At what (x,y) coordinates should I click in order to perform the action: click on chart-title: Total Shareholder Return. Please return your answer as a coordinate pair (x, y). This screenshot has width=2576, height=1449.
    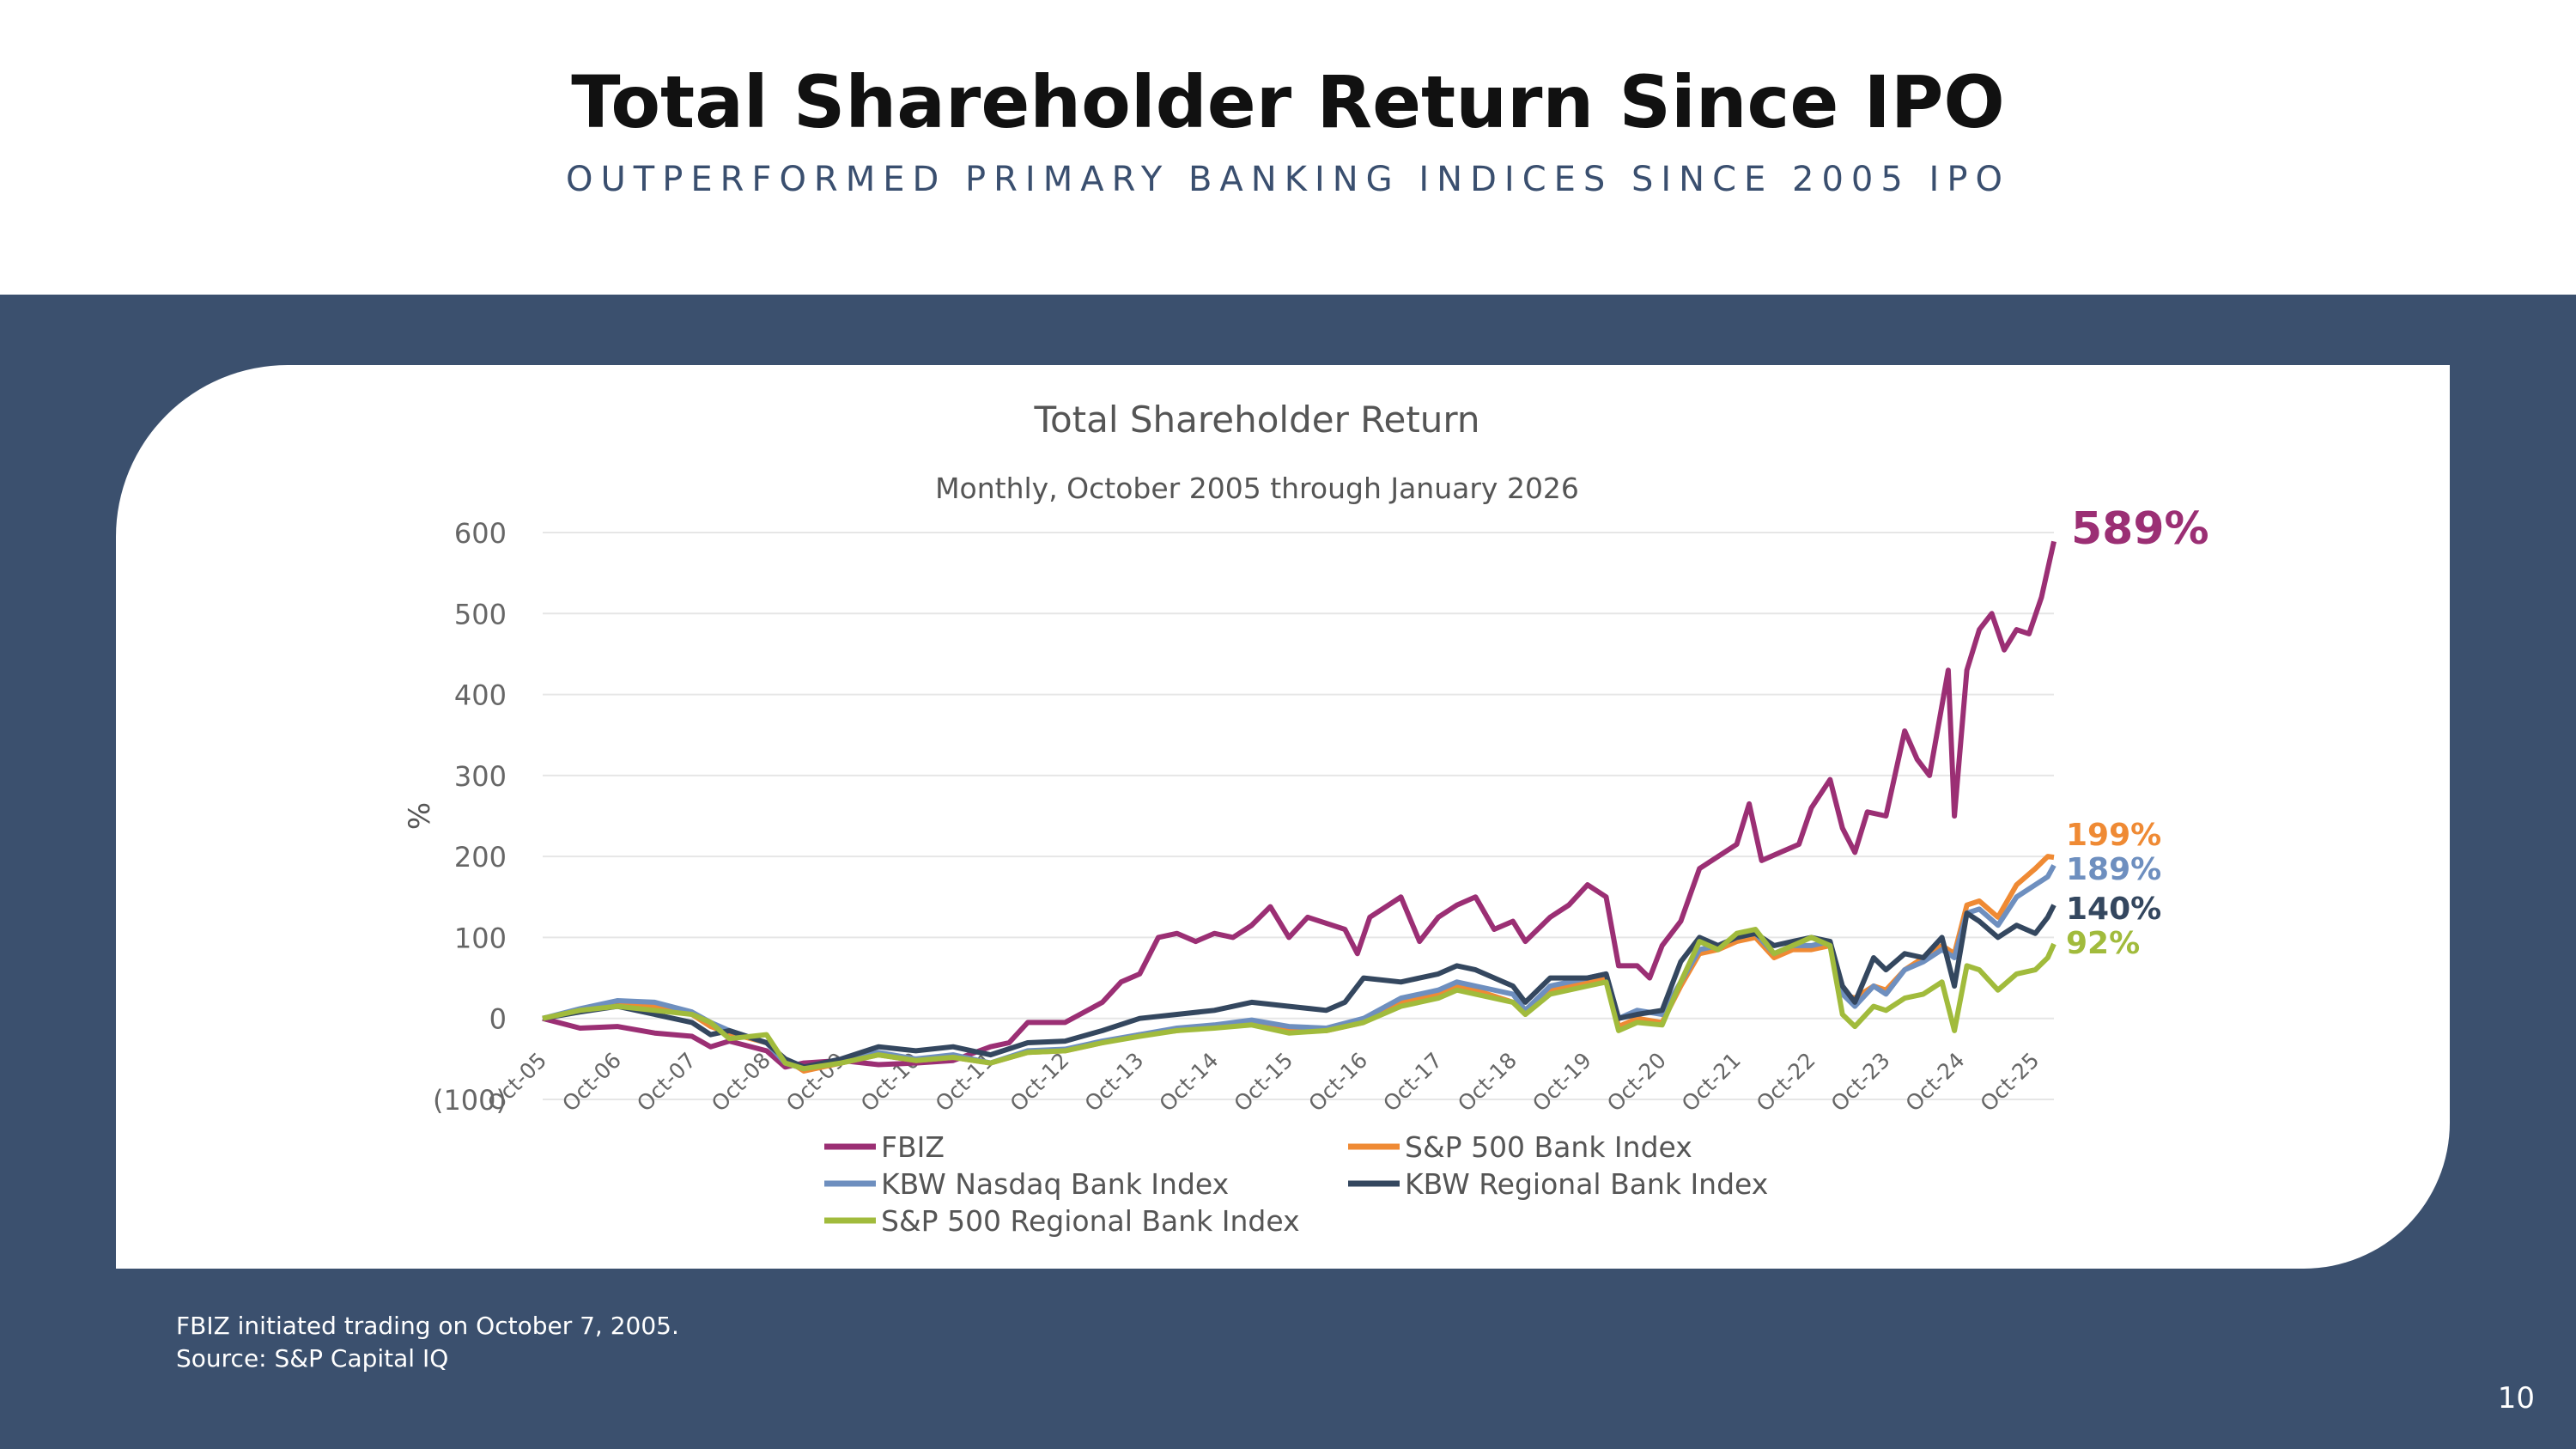
    Looking at the image, I should click on (1256, 420).